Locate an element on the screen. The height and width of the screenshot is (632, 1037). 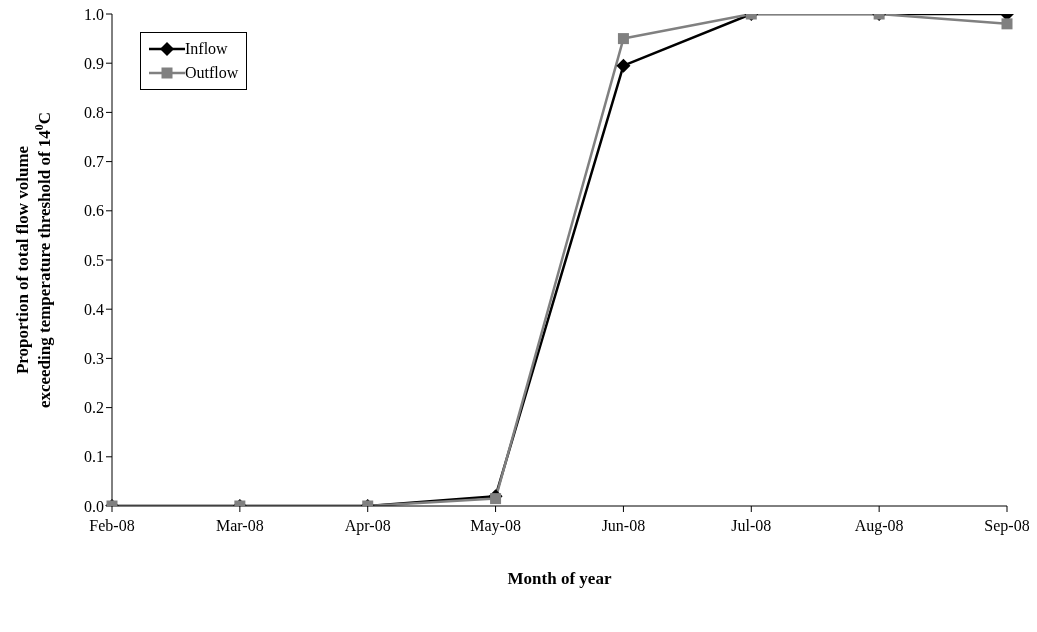
x-tick-label: Feb-08 is located at coordinates (112, 526).